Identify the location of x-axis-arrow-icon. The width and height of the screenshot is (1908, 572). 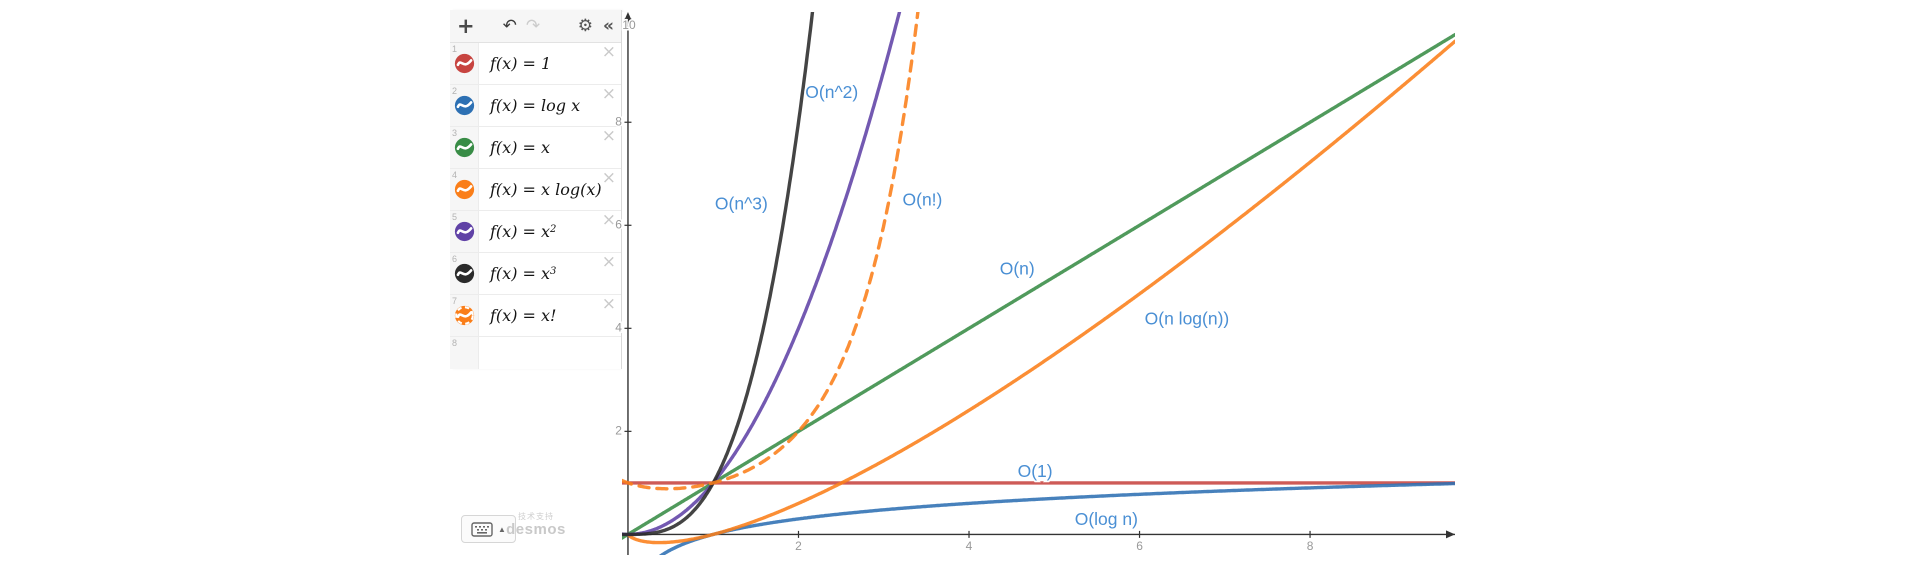
(1450, 534).